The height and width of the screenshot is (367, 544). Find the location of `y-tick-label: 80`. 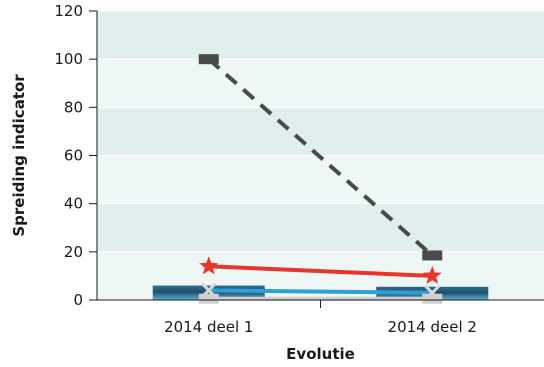

y-tick-label: 80 is located at coordinates (73, 107).